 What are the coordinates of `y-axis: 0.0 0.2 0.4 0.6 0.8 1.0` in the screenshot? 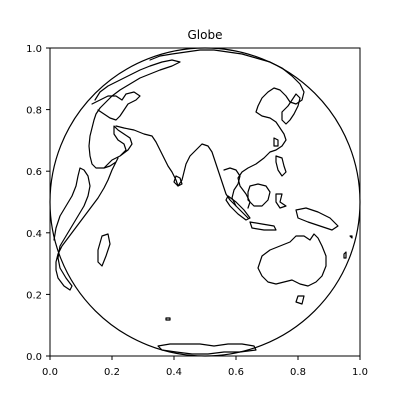 It's located at (38, 203).